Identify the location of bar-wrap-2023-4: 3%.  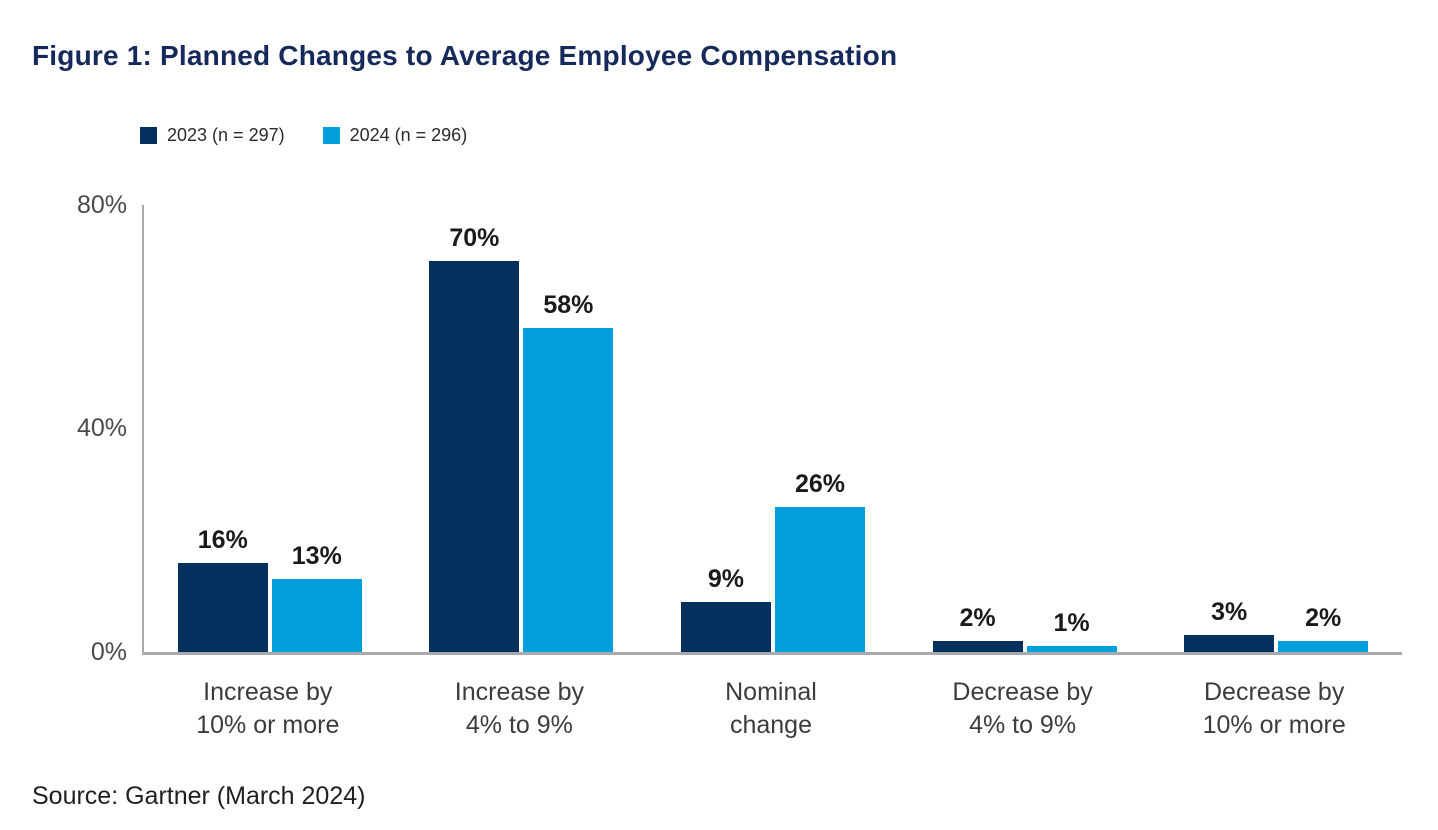
(1229, 625).